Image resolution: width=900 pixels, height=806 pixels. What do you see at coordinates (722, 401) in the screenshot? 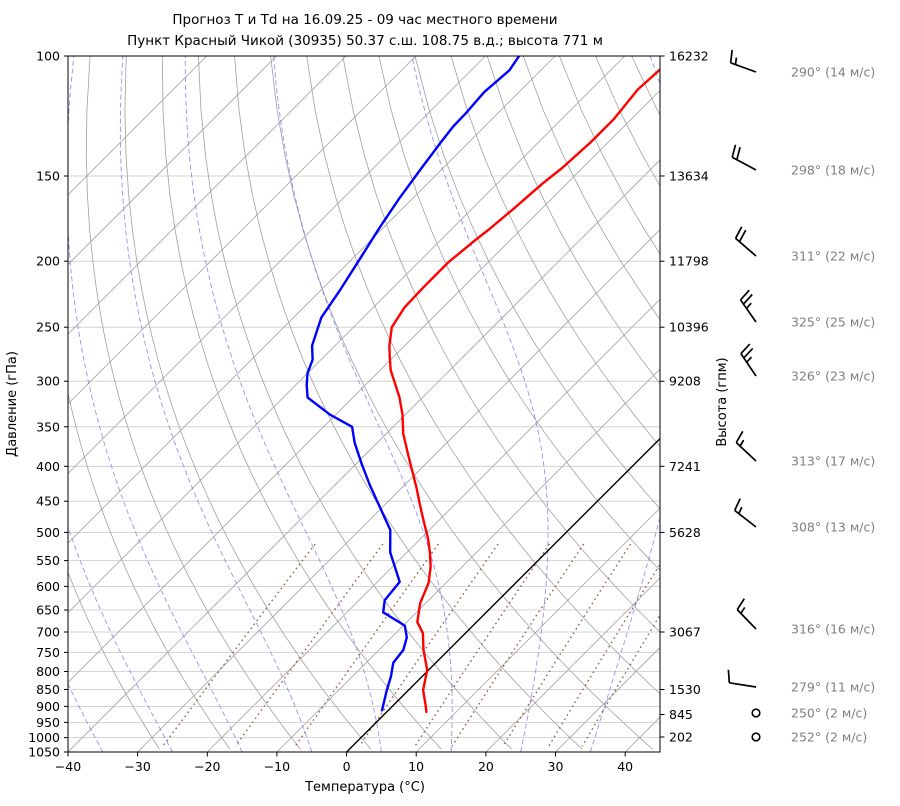
I see `y-axis-right-label: Высота (гпм)` at bounding box center [722, 401].